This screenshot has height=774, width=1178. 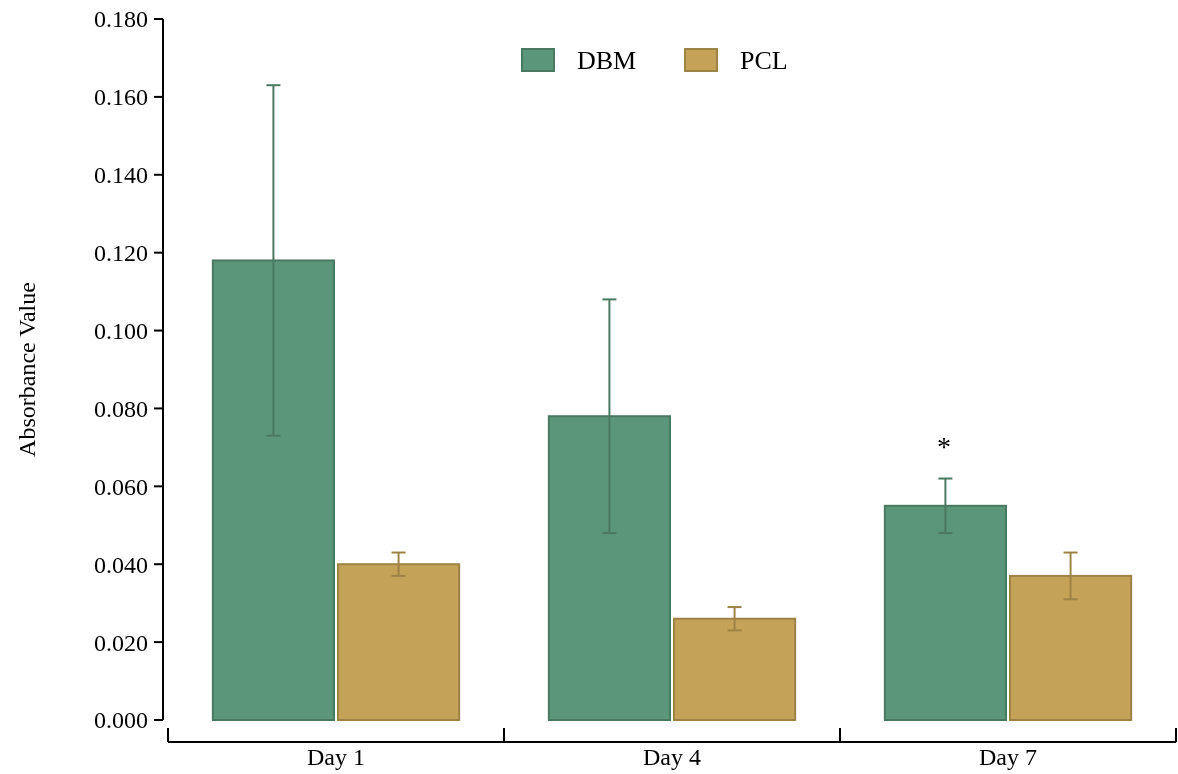 I want to click on annotation: *, so click(x=944, y=446).